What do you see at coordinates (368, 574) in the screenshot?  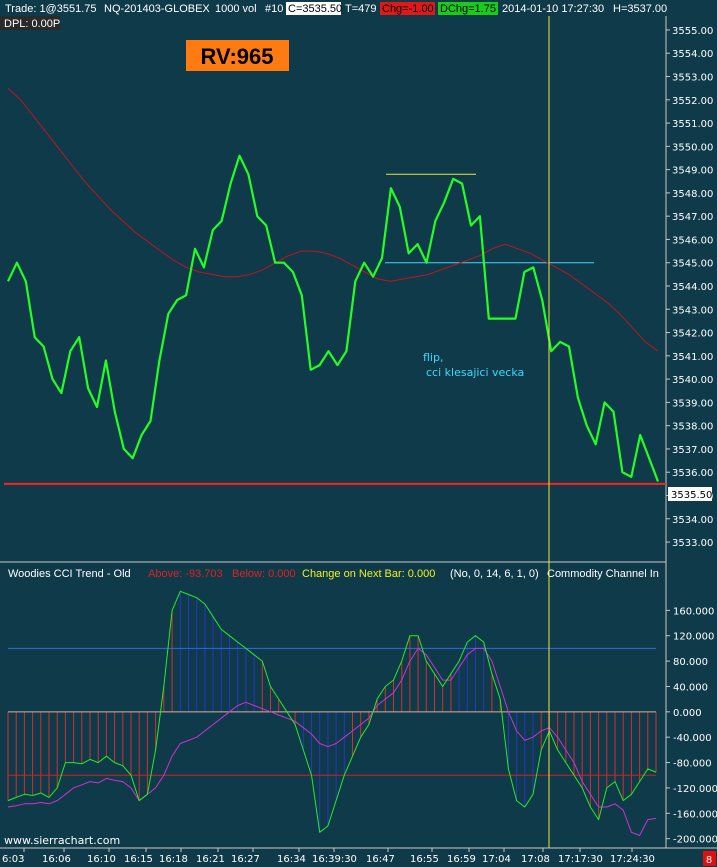 I see `cci-change: Change on Next Bar: 0.000` at bounding box center [368, 574].